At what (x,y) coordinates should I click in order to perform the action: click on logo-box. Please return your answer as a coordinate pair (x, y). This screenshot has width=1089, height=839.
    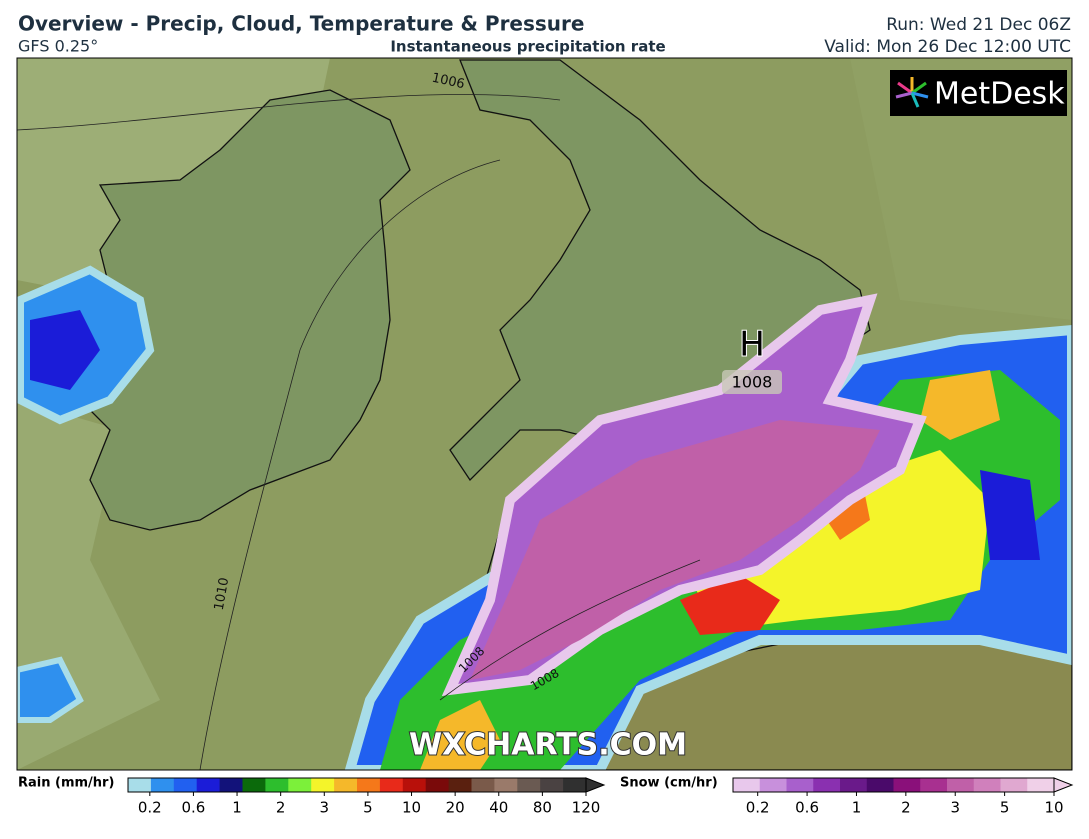
    Looking at the image, I should click on (978, 93).